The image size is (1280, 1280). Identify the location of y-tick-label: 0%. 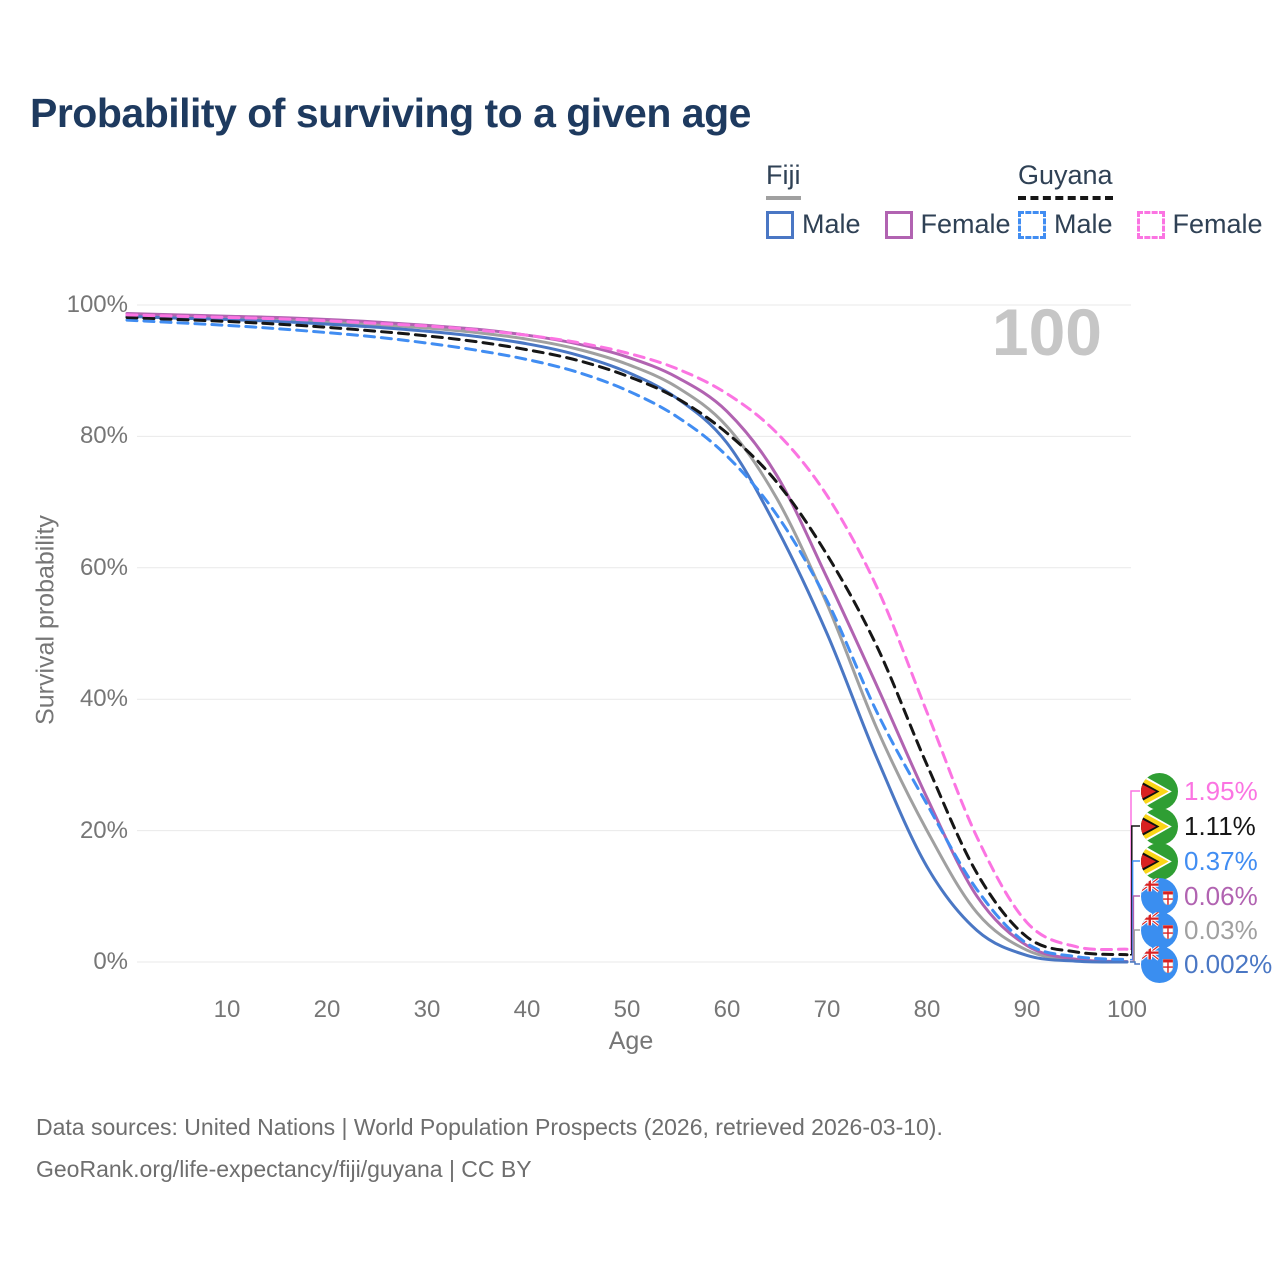
(110, 961).